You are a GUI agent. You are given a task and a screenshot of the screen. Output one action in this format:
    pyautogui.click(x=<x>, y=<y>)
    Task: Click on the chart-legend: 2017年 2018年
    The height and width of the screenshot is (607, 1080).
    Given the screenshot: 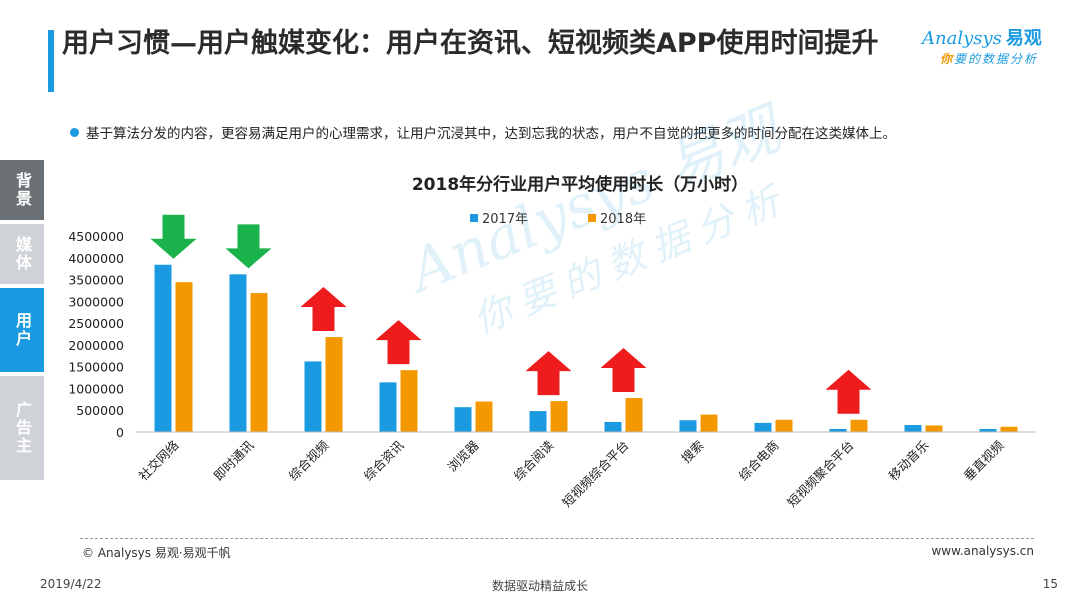 What is the action you would take?
    pyautogui.click(x=558, y=219)
    